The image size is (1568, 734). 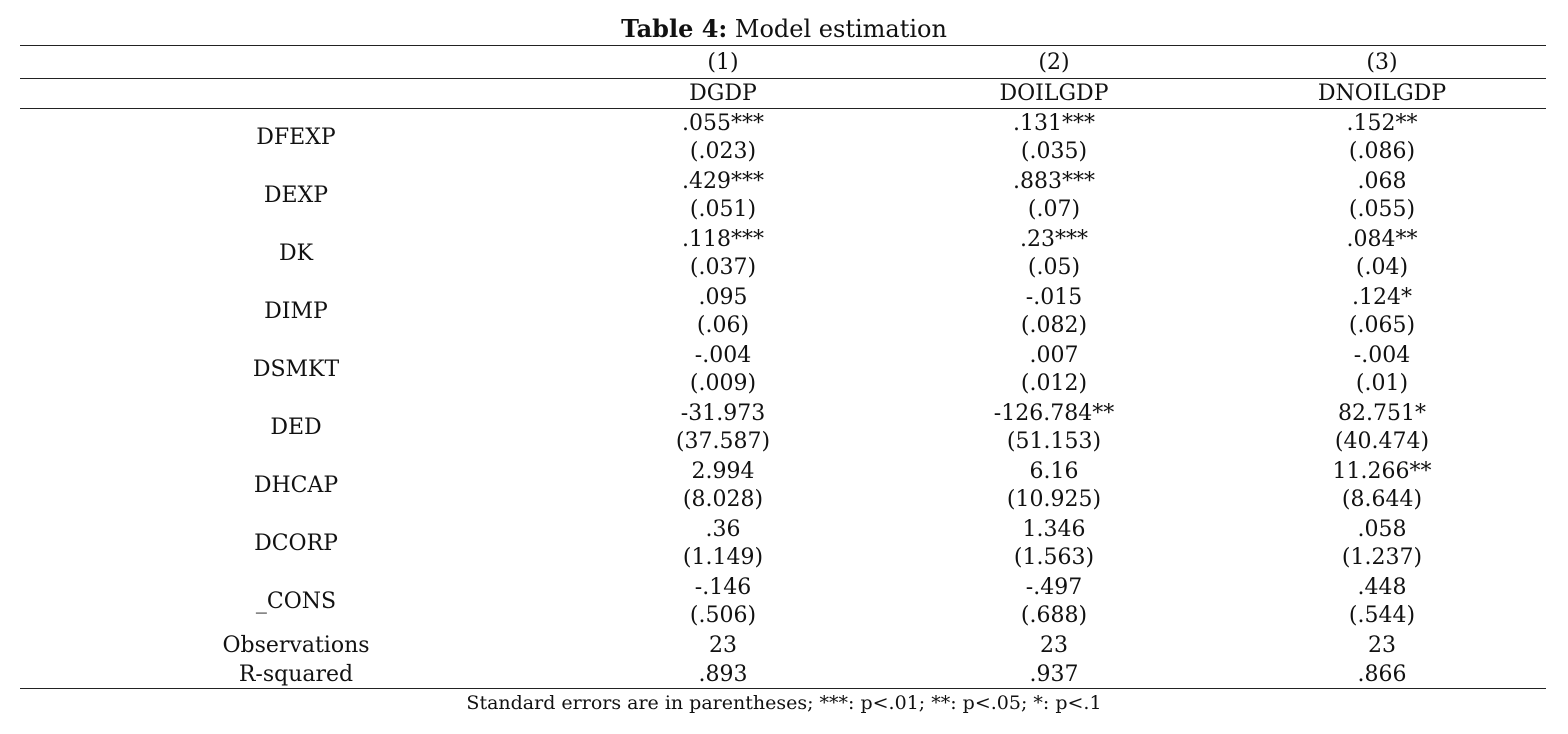 What do you see at coordinates (674, 28) in the screenshot?
I see `table-caption-label: Table 4:` at bounding box center [674, 28].